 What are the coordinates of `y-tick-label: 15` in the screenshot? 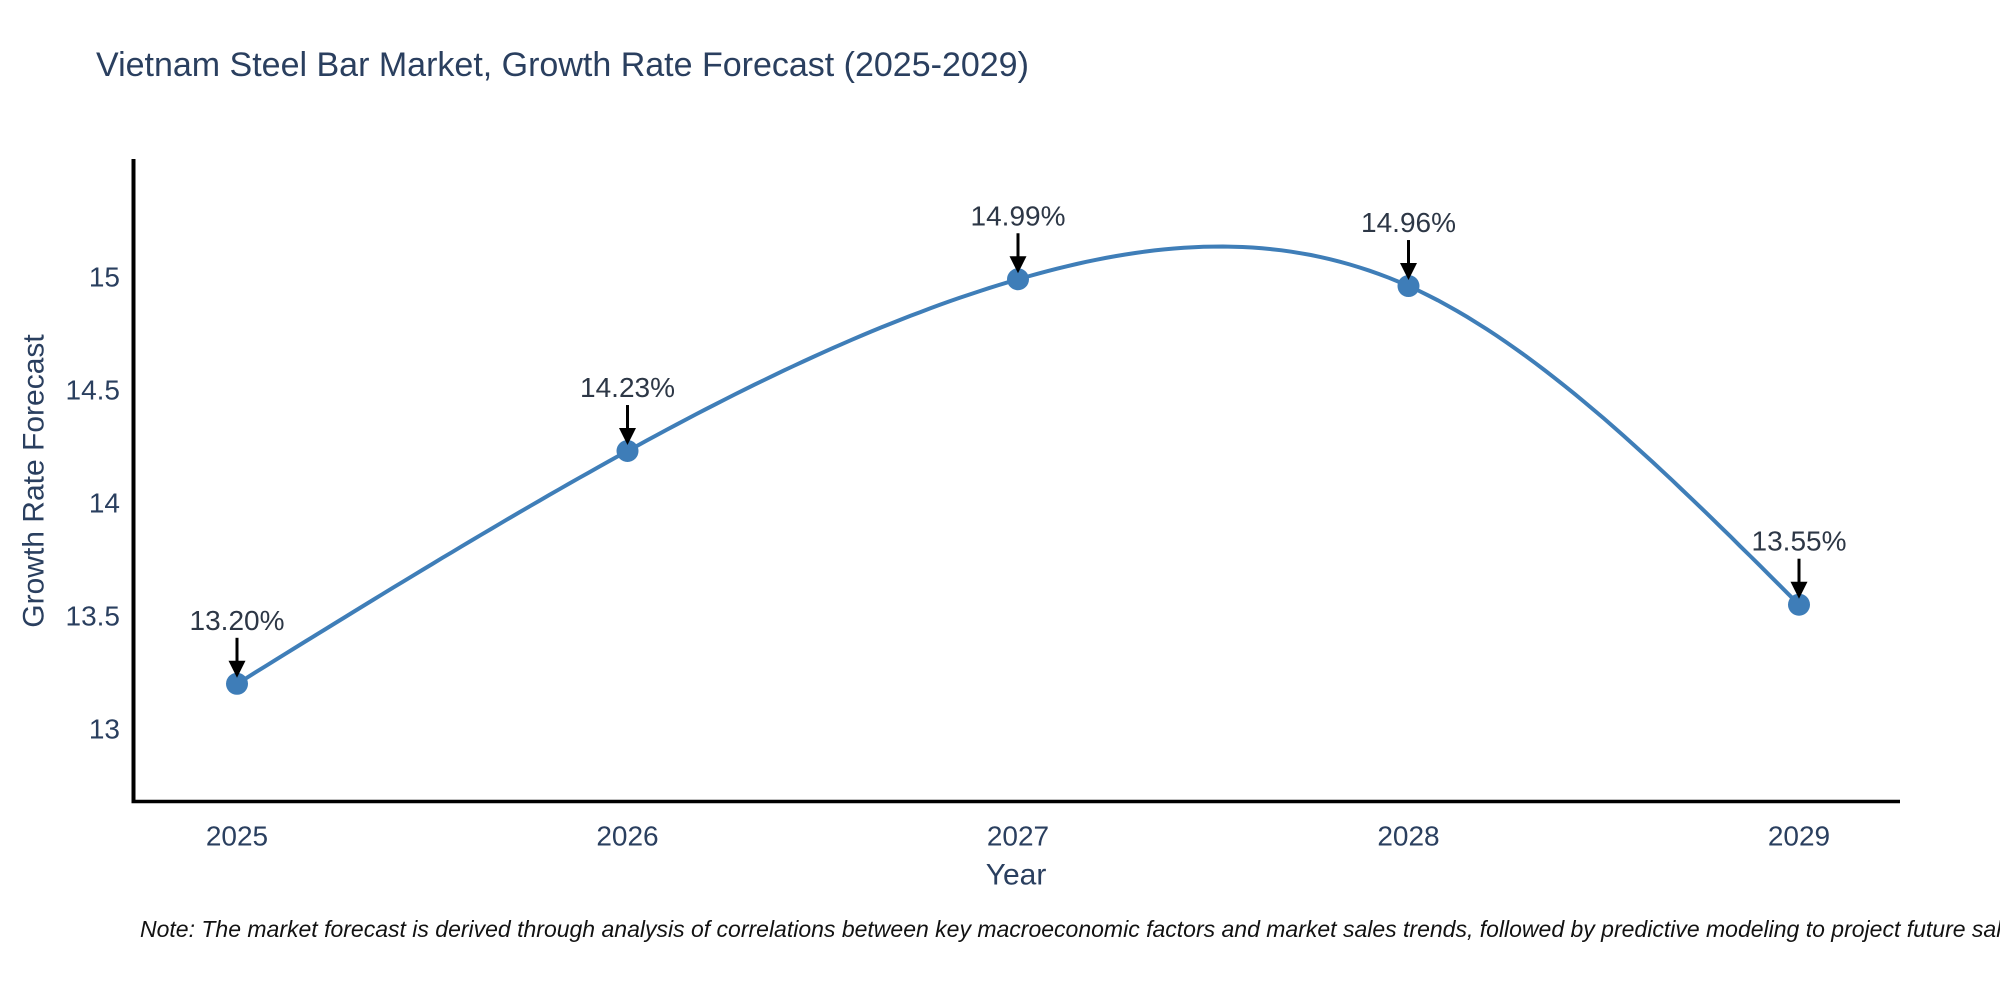 It's located at (104, 277).